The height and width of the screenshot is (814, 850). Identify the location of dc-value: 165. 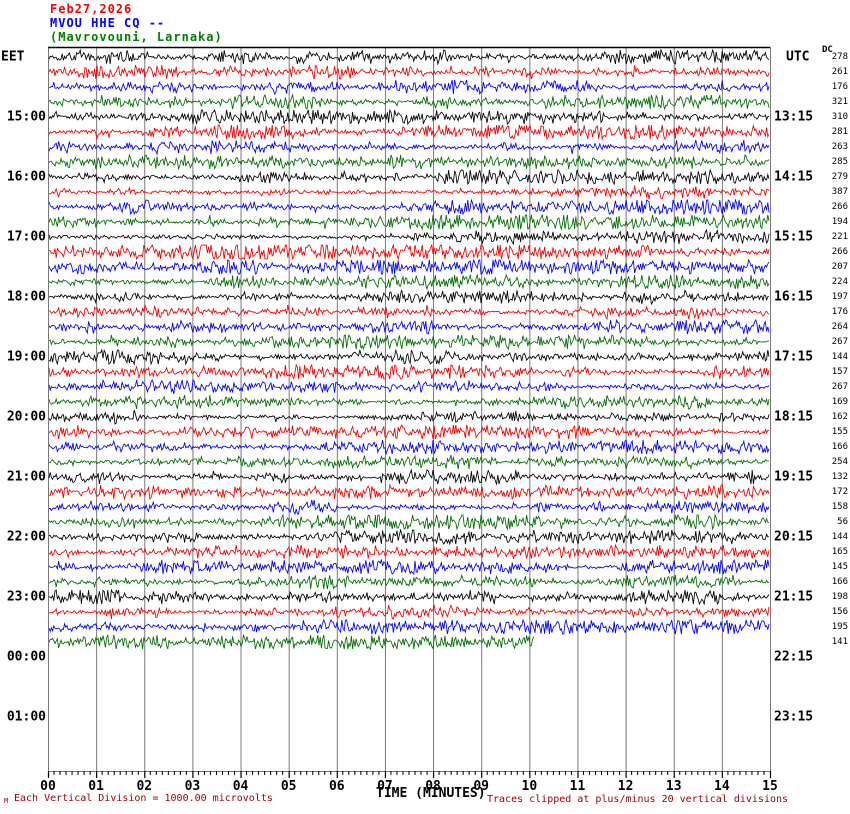
(839, 552).